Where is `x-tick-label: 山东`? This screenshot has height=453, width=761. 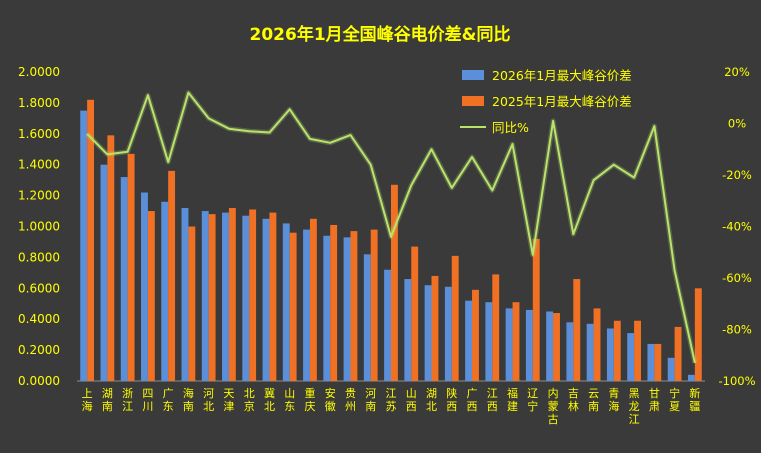 x-tick-label: 山东 is located at coordinates (289, 400).